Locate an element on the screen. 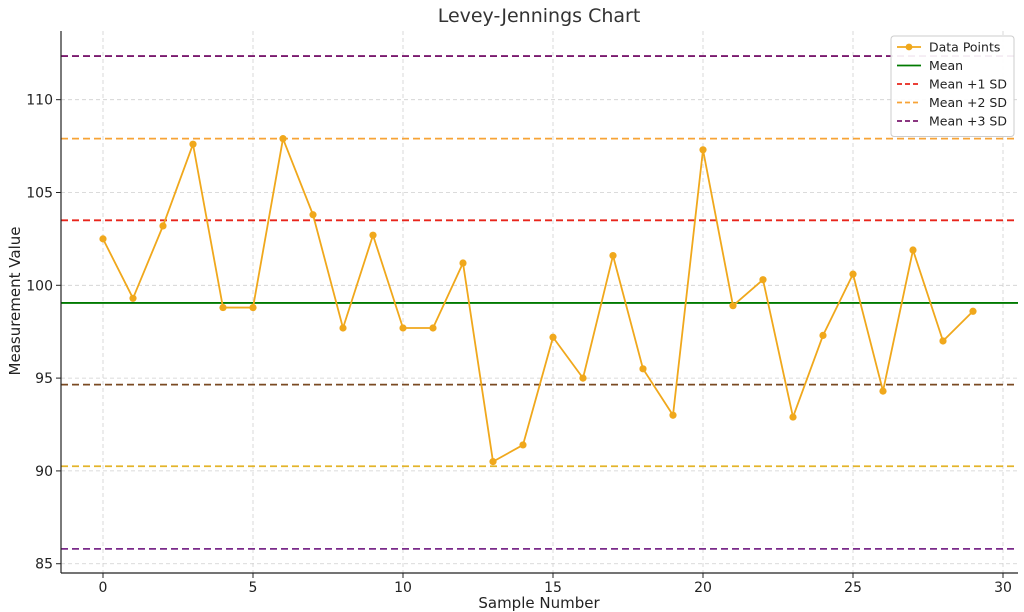 This screenshot has width=1024, height=612. chart-title: Levey-Jennings Chart is located at coordinates (539, 16).